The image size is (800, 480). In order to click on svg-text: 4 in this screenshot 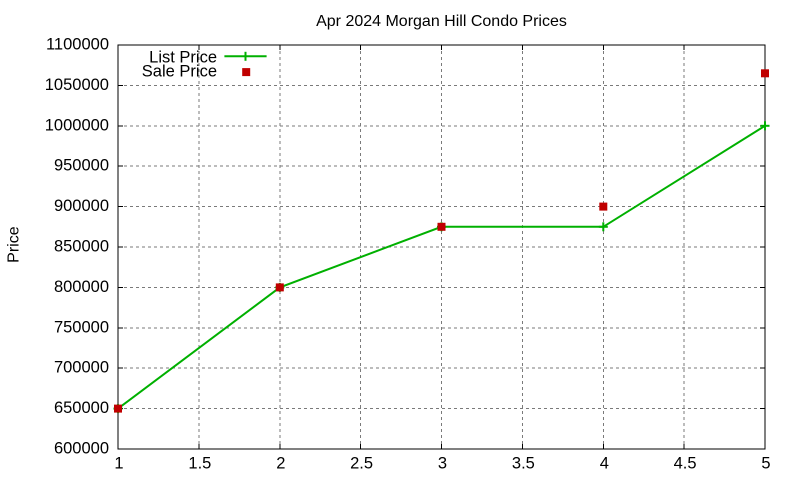, I will do `click(604, 464)`.